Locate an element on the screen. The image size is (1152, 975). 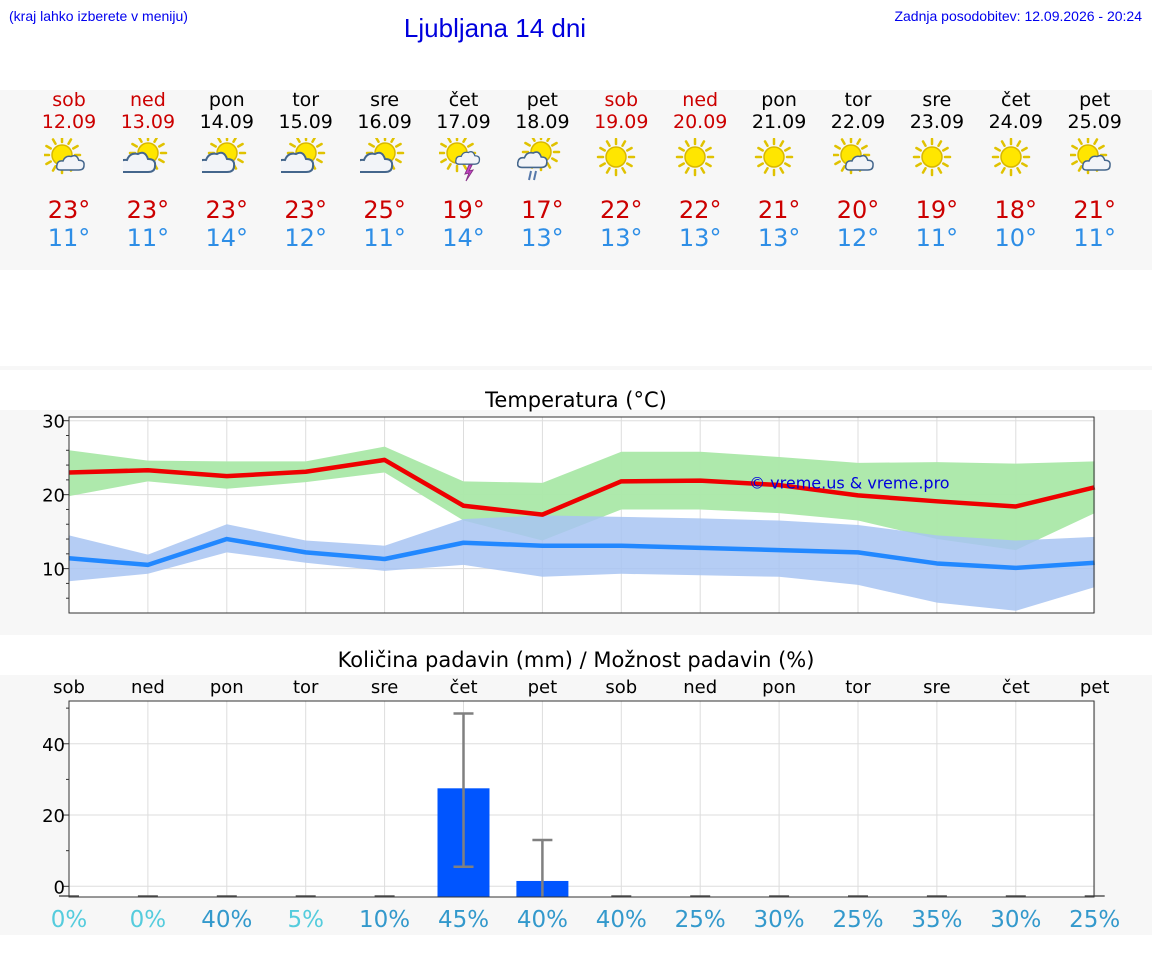
day-column: ned 13.09 23° 11° is located at coordinates (148, 171).